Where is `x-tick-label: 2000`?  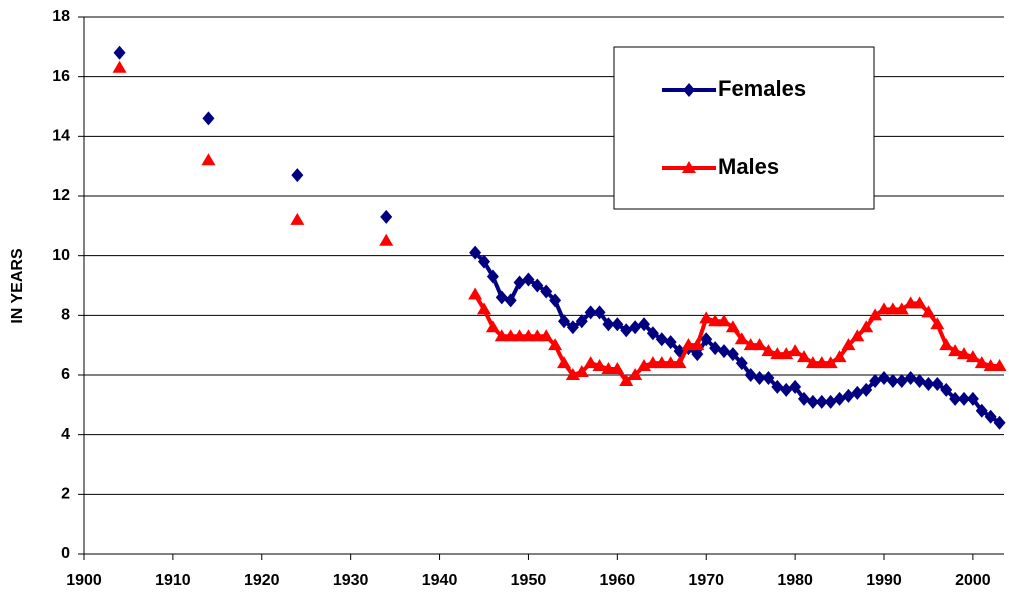 x-tick-label: 2000 is located at coordinates (973, 580).